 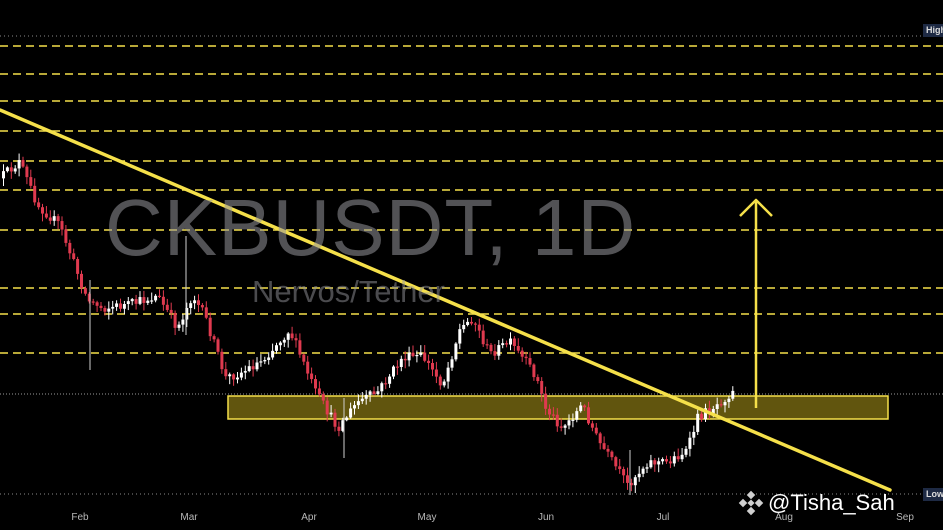 I want to click on x-tick-label: Aug, so click(x=784, y=517).